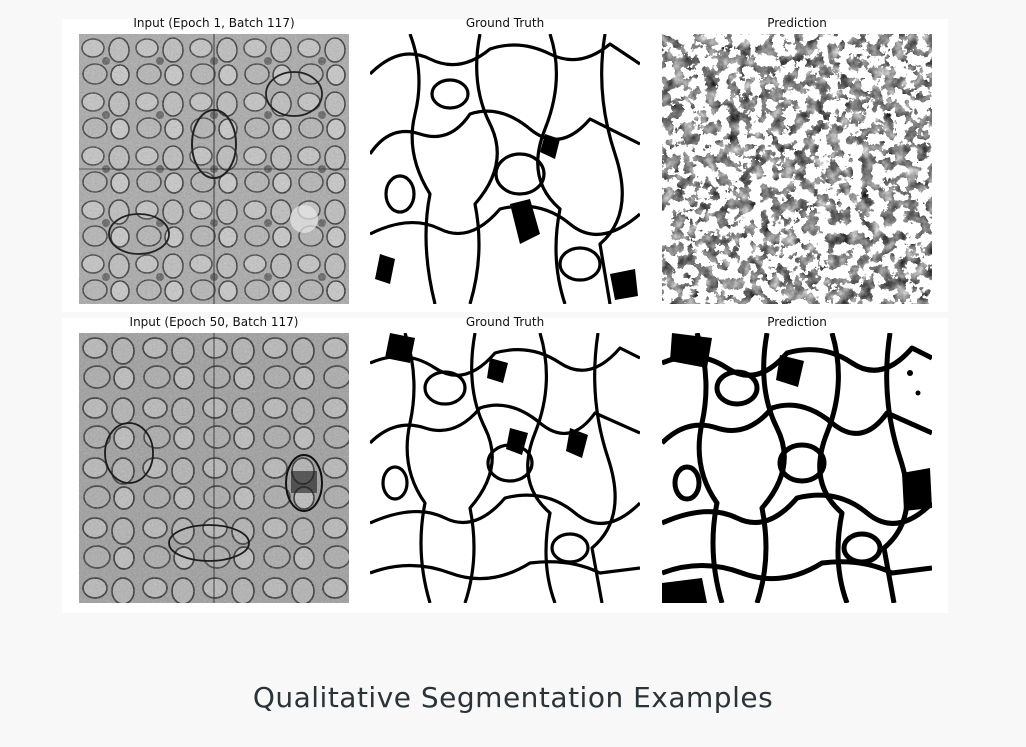  I want to click on prediction-title-row-2: Prediction, so click(797, 322).